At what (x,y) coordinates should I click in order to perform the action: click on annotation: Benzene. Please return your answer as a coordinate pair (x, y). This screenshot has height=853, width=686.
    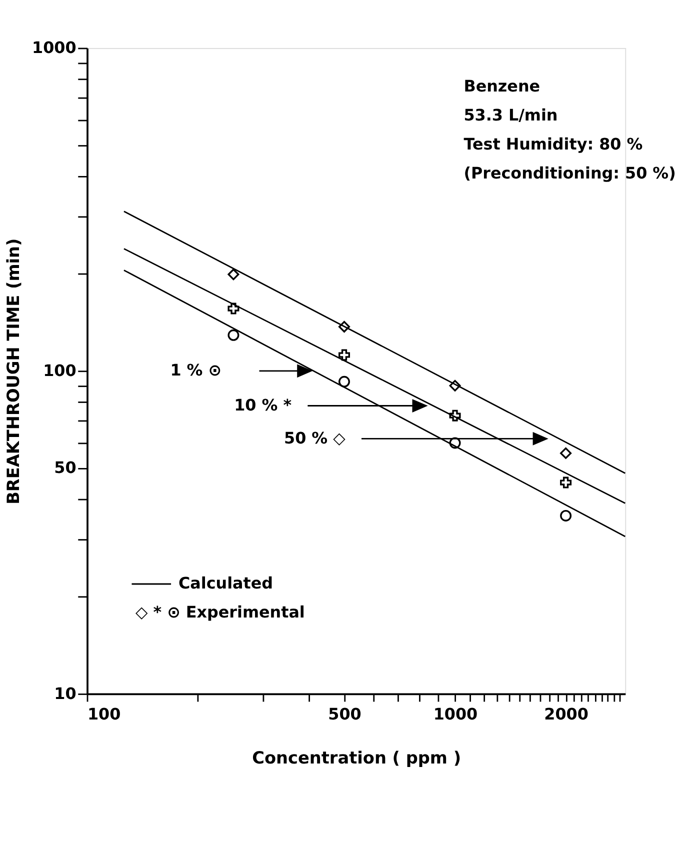
    Looking at the image, I should click on (502, 86).